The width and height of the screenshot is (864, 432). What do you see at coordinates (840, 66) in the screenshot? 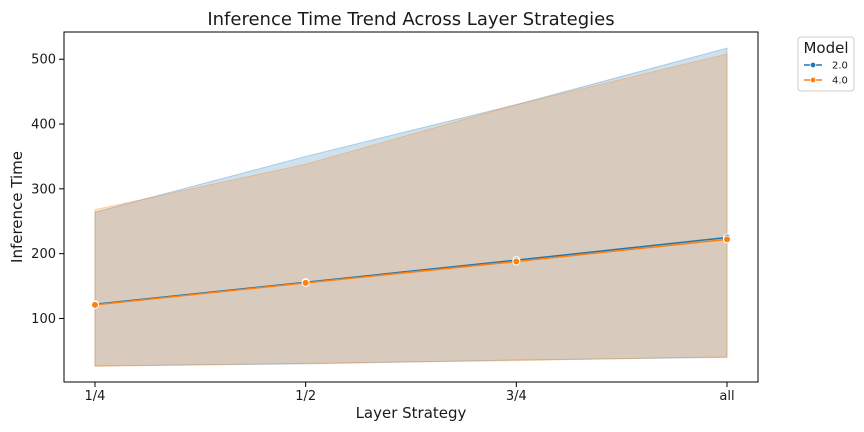
I see `legend-label-0: 2.0` at bounding box center [840, 66].